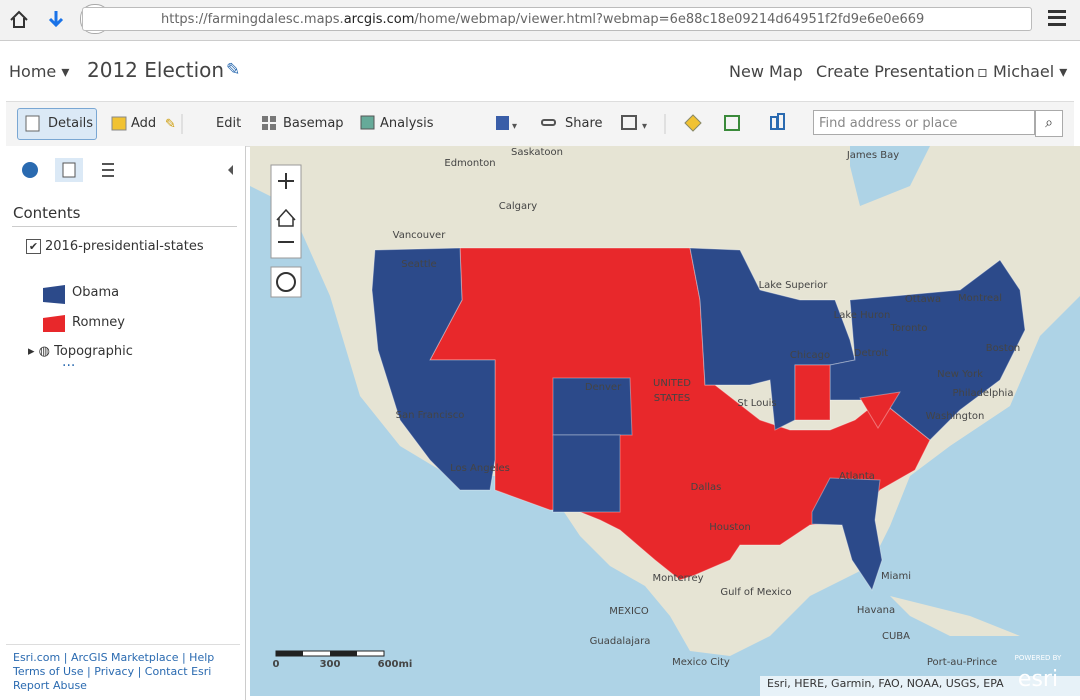 The width and height of the screenshot is (1080, 700). What do you see at coordinates (706, 487) in the screenshot?
I see `map-label: Dallas` at bounding box center [706, 487].